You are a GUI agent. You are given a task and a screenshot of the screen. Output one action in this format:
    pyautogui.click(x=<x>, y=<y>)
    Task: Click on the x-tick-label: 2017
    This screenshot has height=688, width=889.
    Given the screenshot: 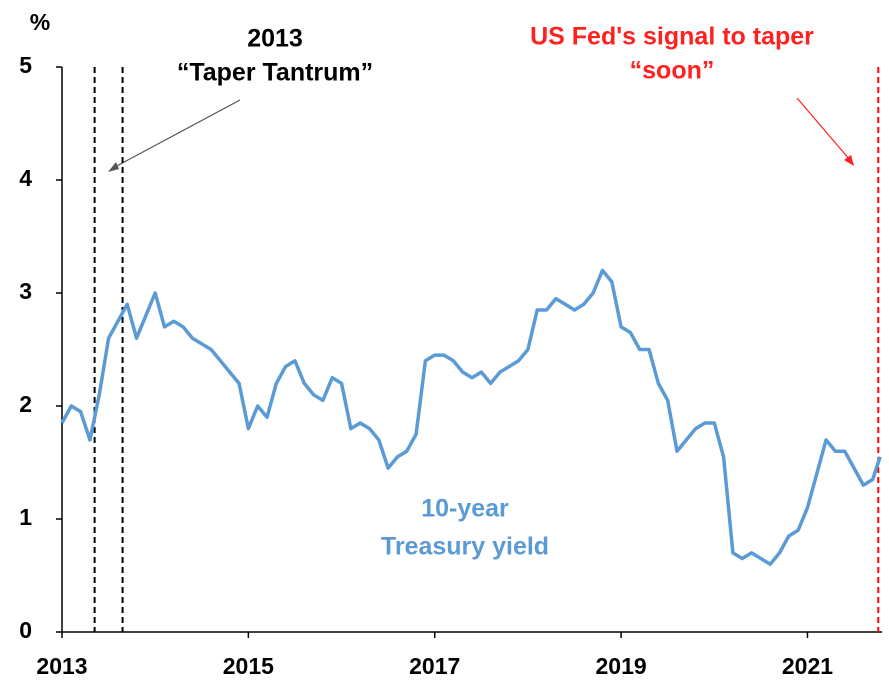 What is the action you would take?
    pyautogui.click(x=434, y=666)
    